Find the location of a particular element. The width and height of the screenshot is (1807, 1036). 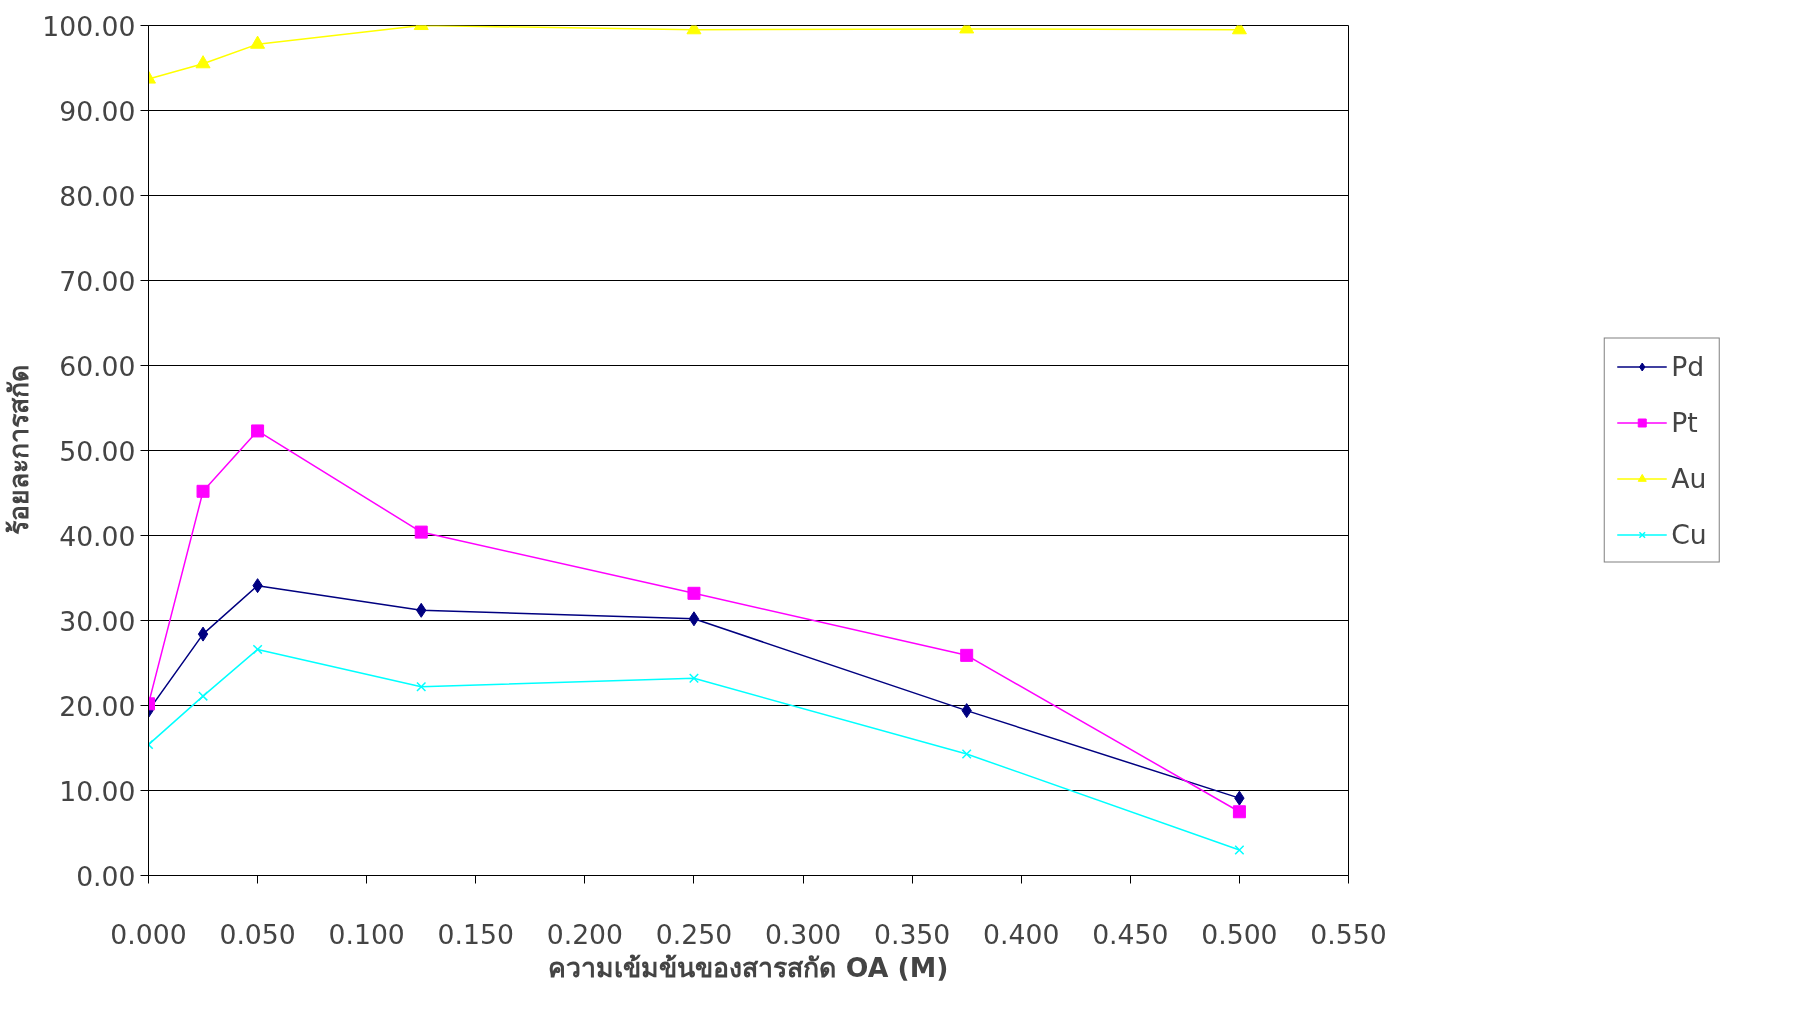

y-tick-label: 70.00 is located at coordinates (97, 281).